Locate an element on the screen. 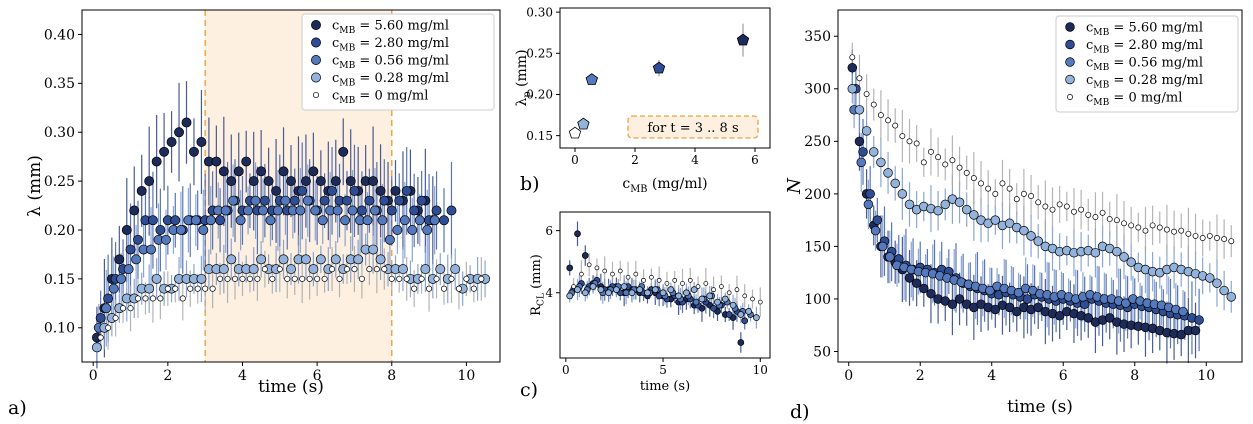 This screenshot has height=424, width=1253. y-axis-label: N is located at coordinates (794, 186).